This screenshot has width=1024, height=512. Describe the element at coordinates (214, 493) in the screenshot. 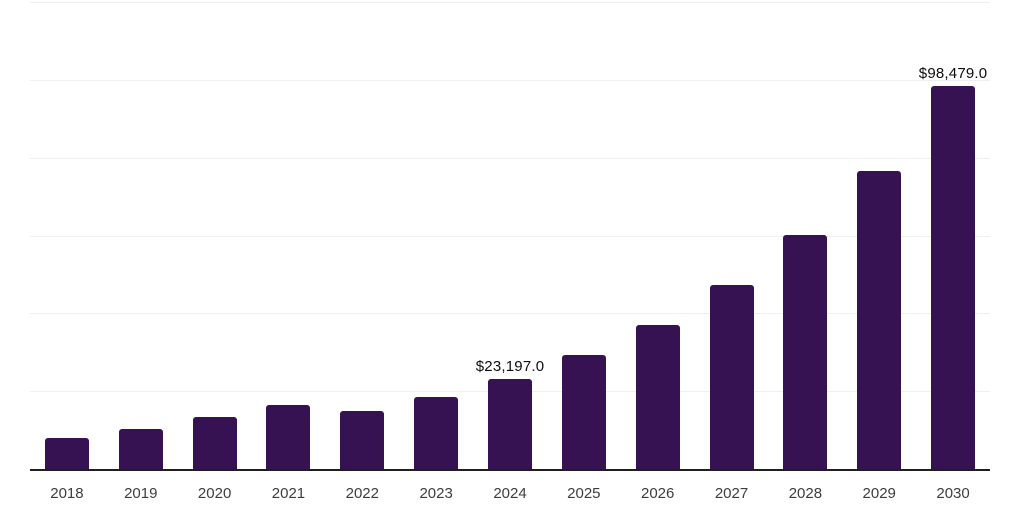

I see `x-tick-label-2020: 2020` at that location.